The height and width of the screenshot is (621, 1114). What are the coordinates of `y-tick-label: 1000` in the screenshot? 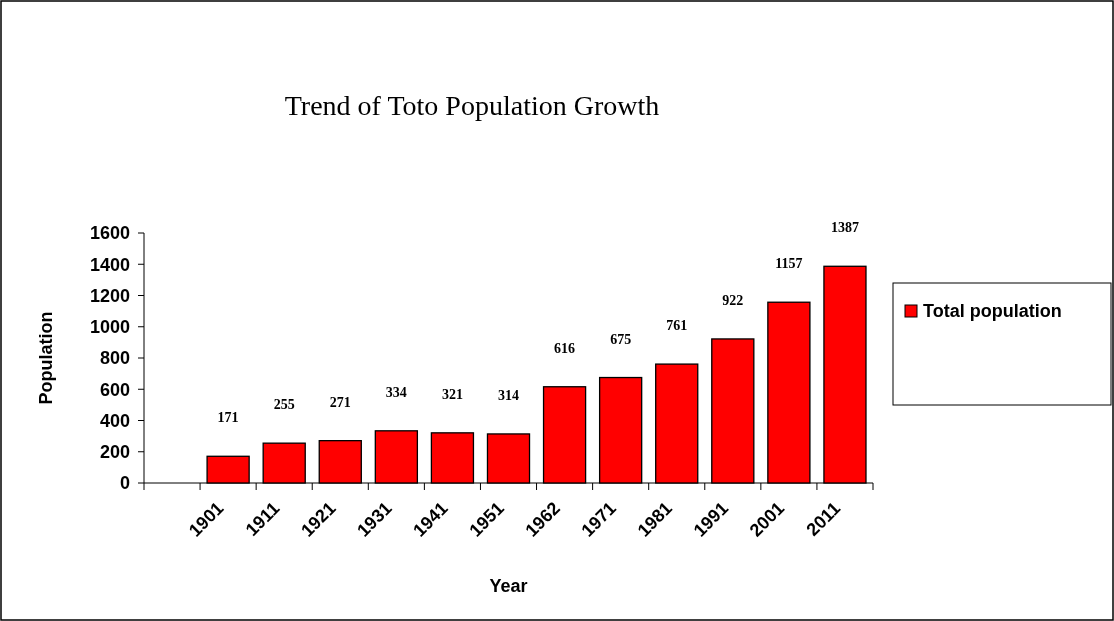 It's located at (109, 327).